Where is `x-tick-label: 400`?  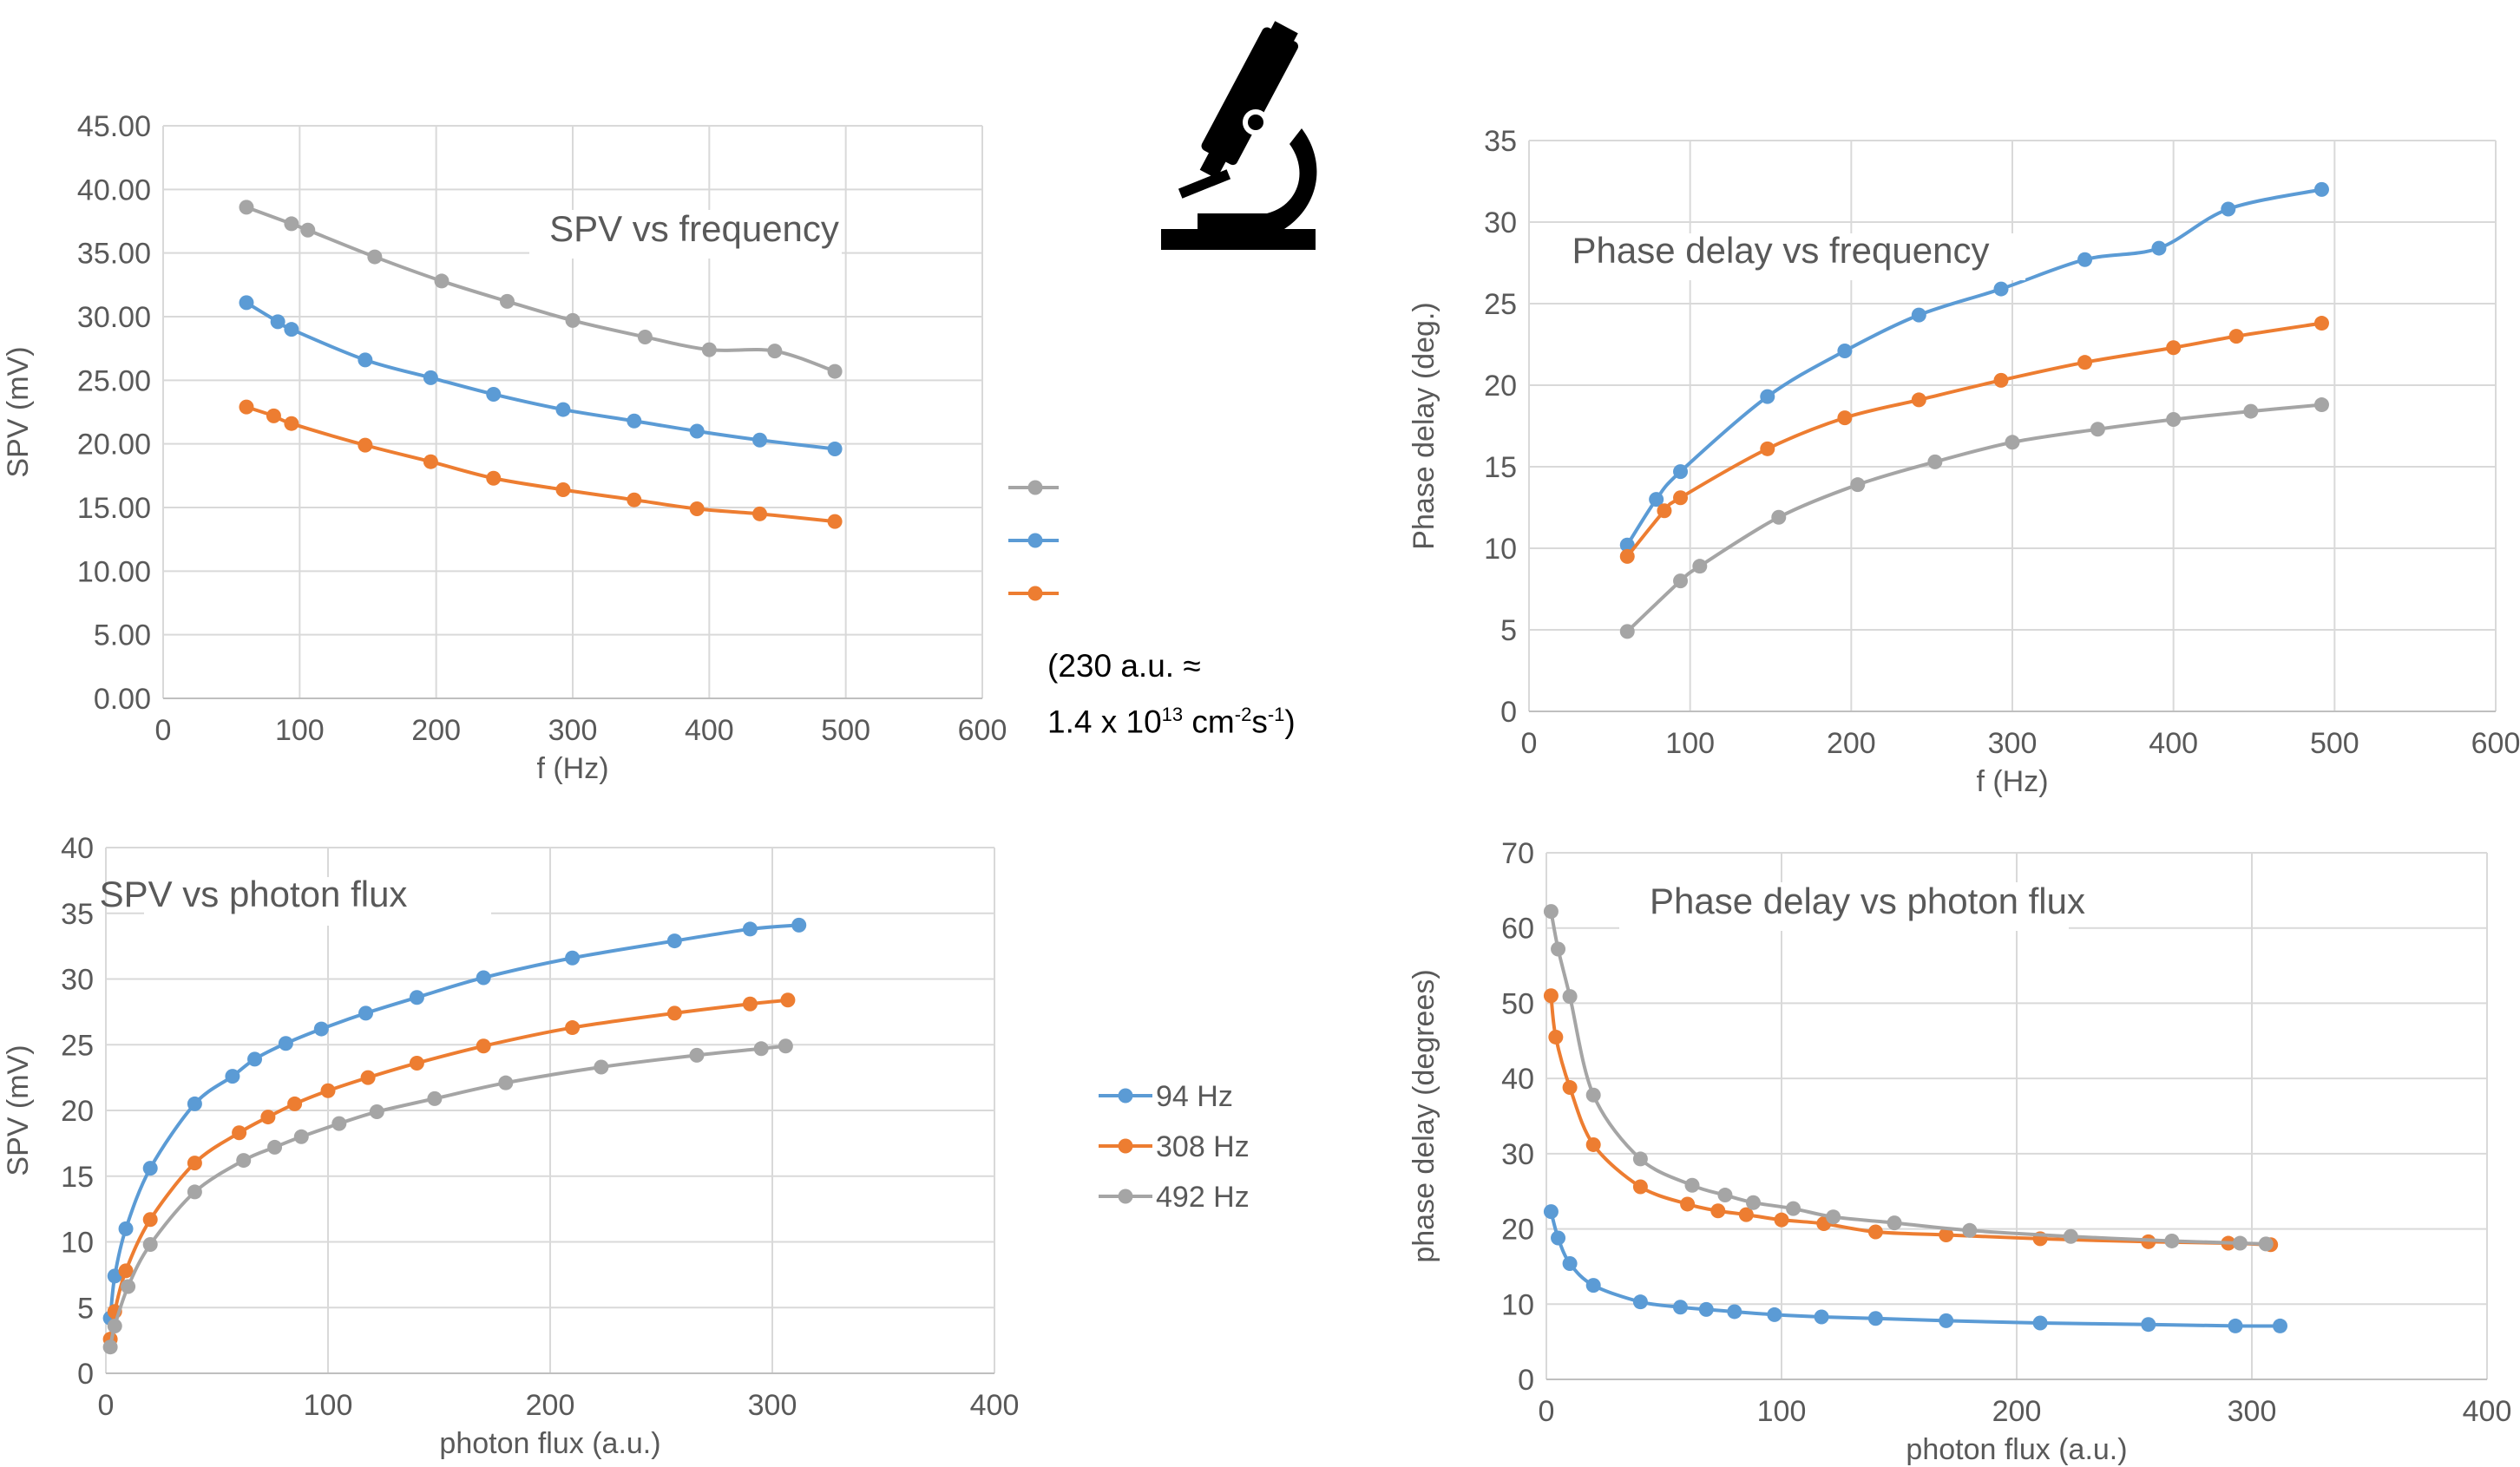 x-tick-label: 400 is located at coordinates (709, 730).